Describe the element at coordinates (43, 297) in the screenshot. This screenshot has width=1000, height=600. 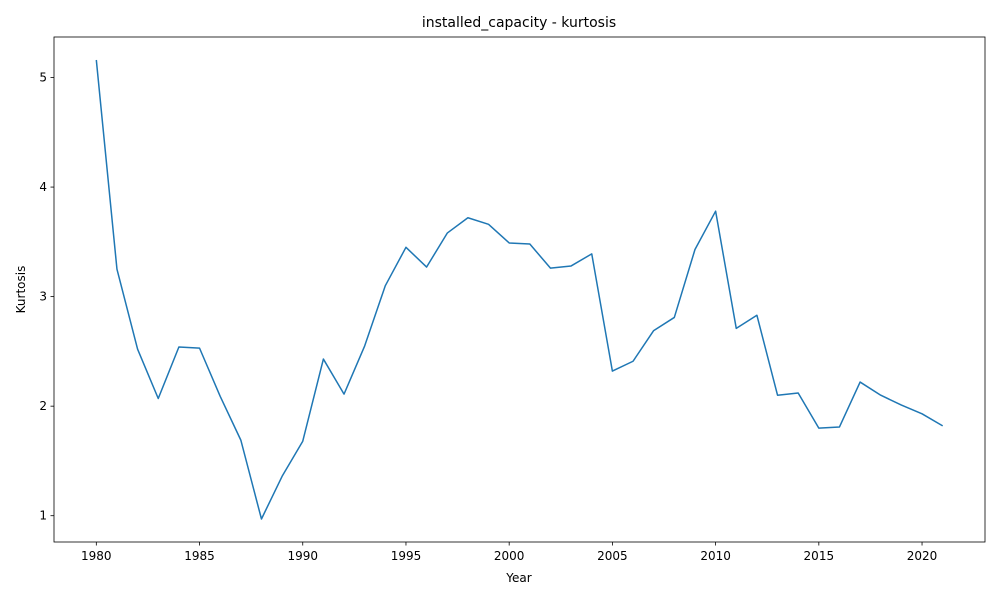
I see `y-tick-label: 3` at that location.